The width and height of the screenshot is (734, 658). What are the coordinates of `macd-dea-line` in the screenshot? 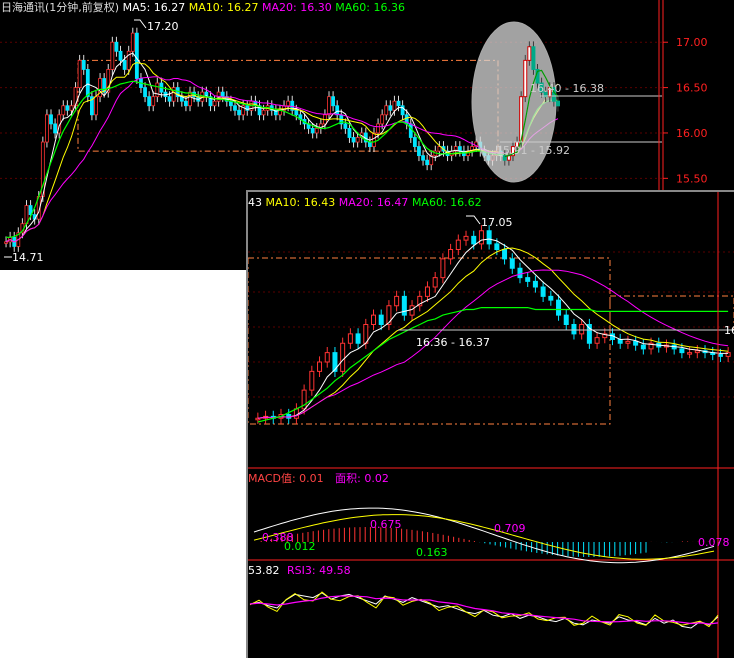 It's located at (484, 537).